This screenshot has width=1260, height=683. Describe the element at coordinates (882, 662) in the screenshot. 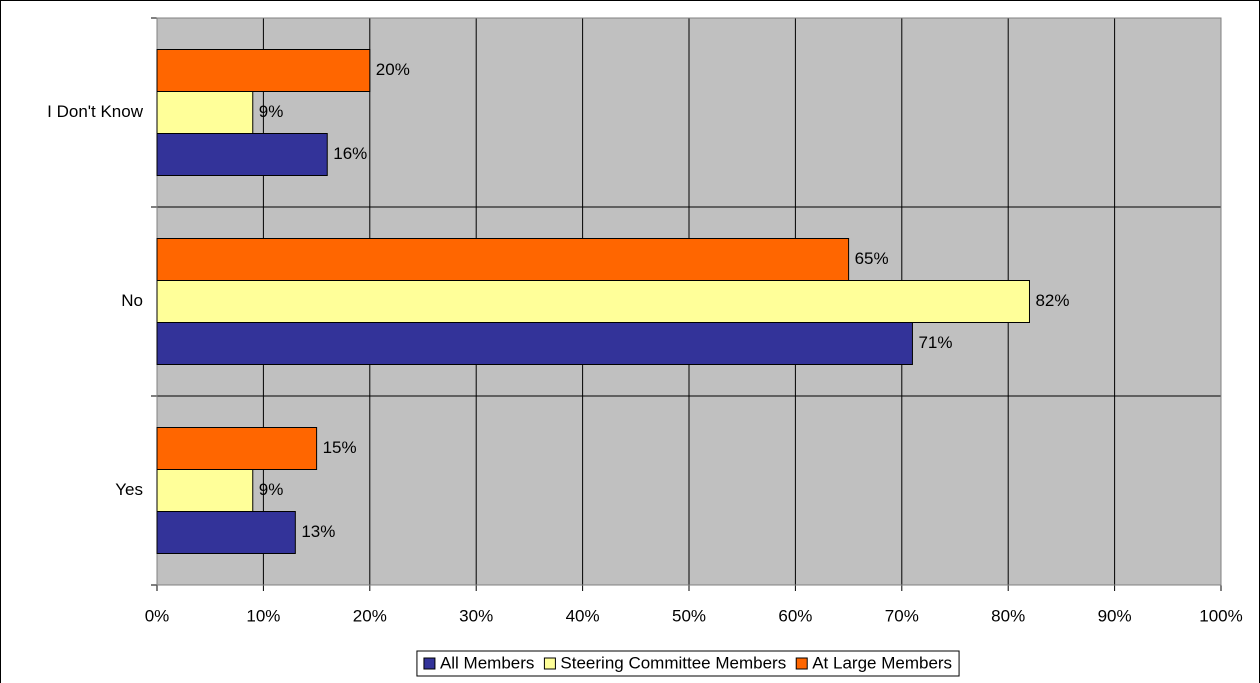

I see `legend-label: At Large Members` at that location.